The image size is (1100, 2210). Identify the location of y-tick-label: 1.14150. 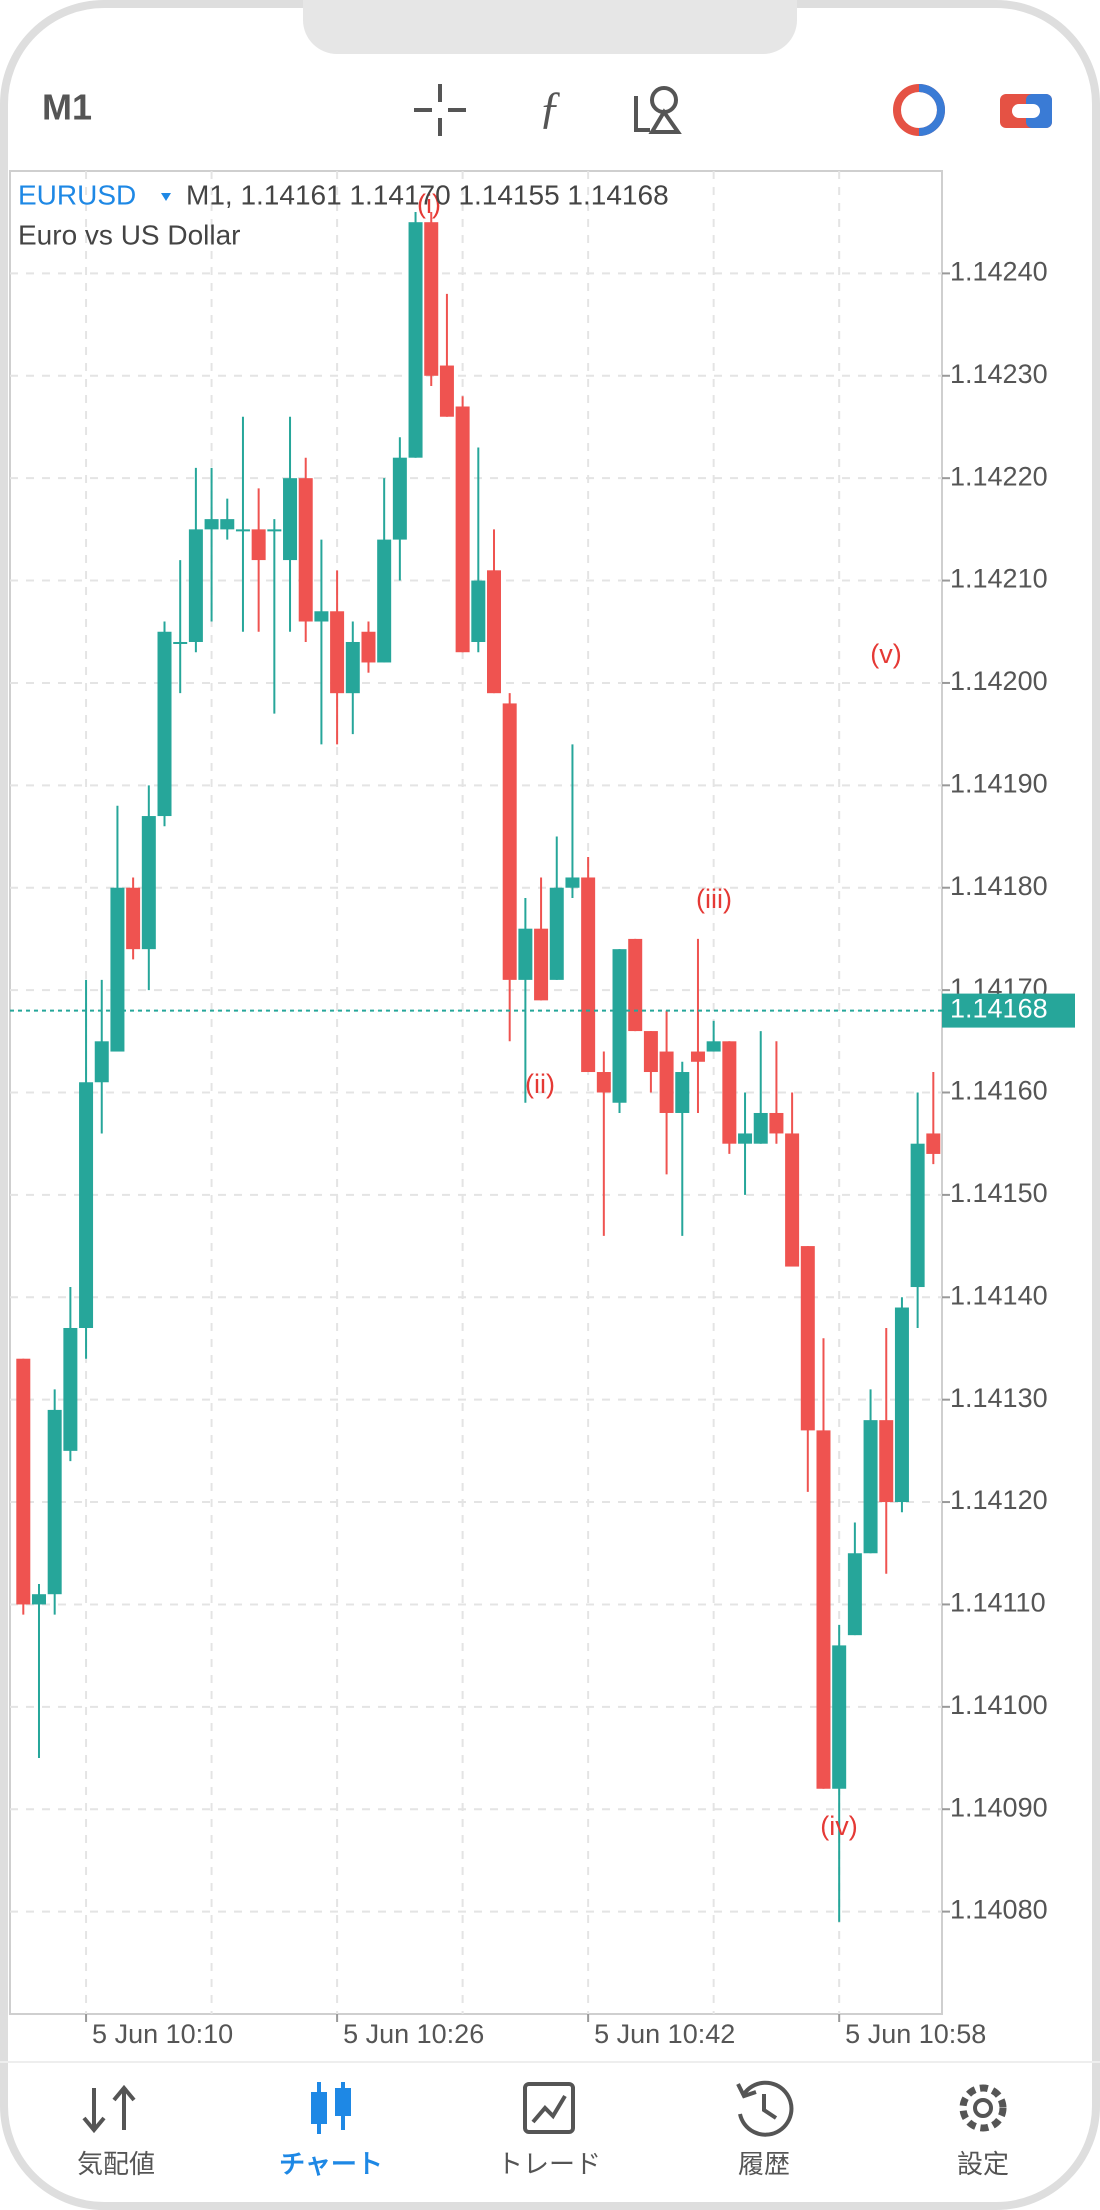
(999, 1193).